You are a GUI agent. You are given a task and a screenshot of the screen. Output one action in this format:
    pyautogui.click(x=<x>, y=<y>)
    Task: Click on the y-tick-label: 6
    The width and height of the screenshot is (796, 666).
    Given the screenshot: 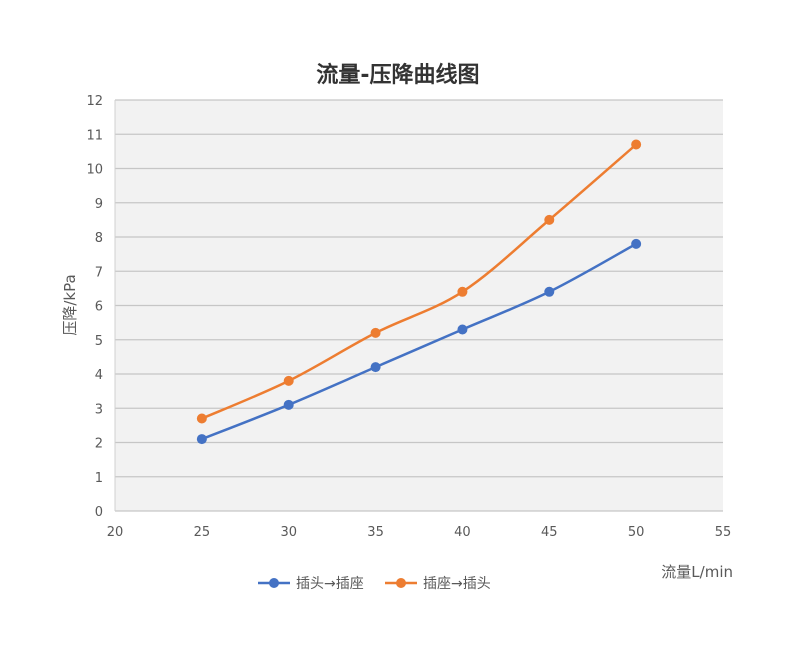 What is the action you would take?
    pyautogui.click(x=99, y=307)
    